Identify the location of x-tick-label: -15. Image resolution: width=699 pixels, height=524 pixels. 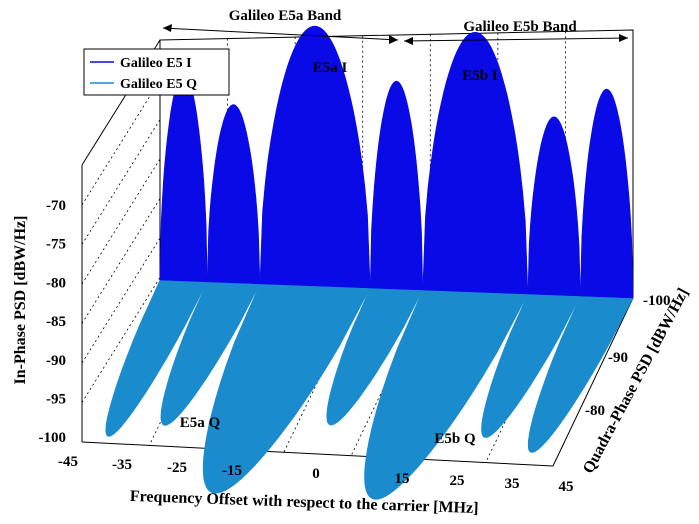
(232, 471).